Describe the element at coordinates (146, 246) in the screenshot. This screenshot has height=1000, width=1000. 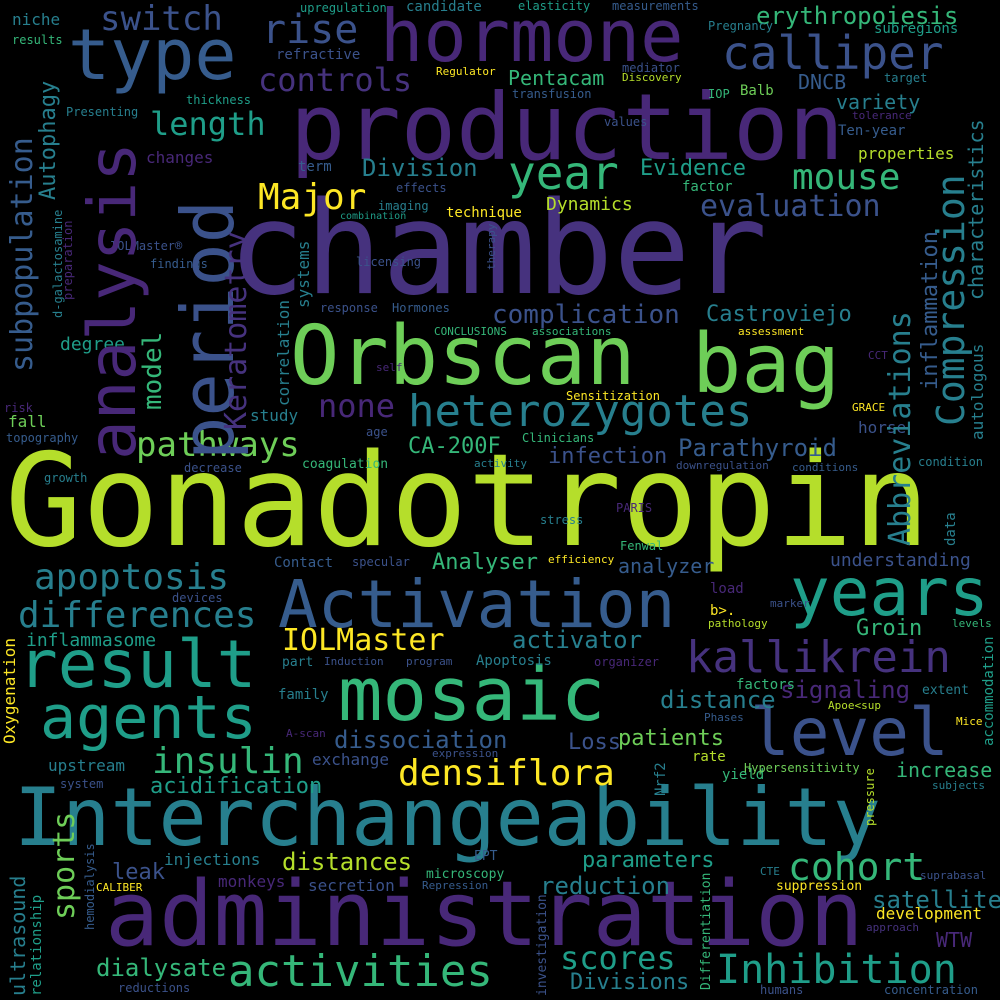
I see `word-iolmaster-r: IOLMaster®` at that location.